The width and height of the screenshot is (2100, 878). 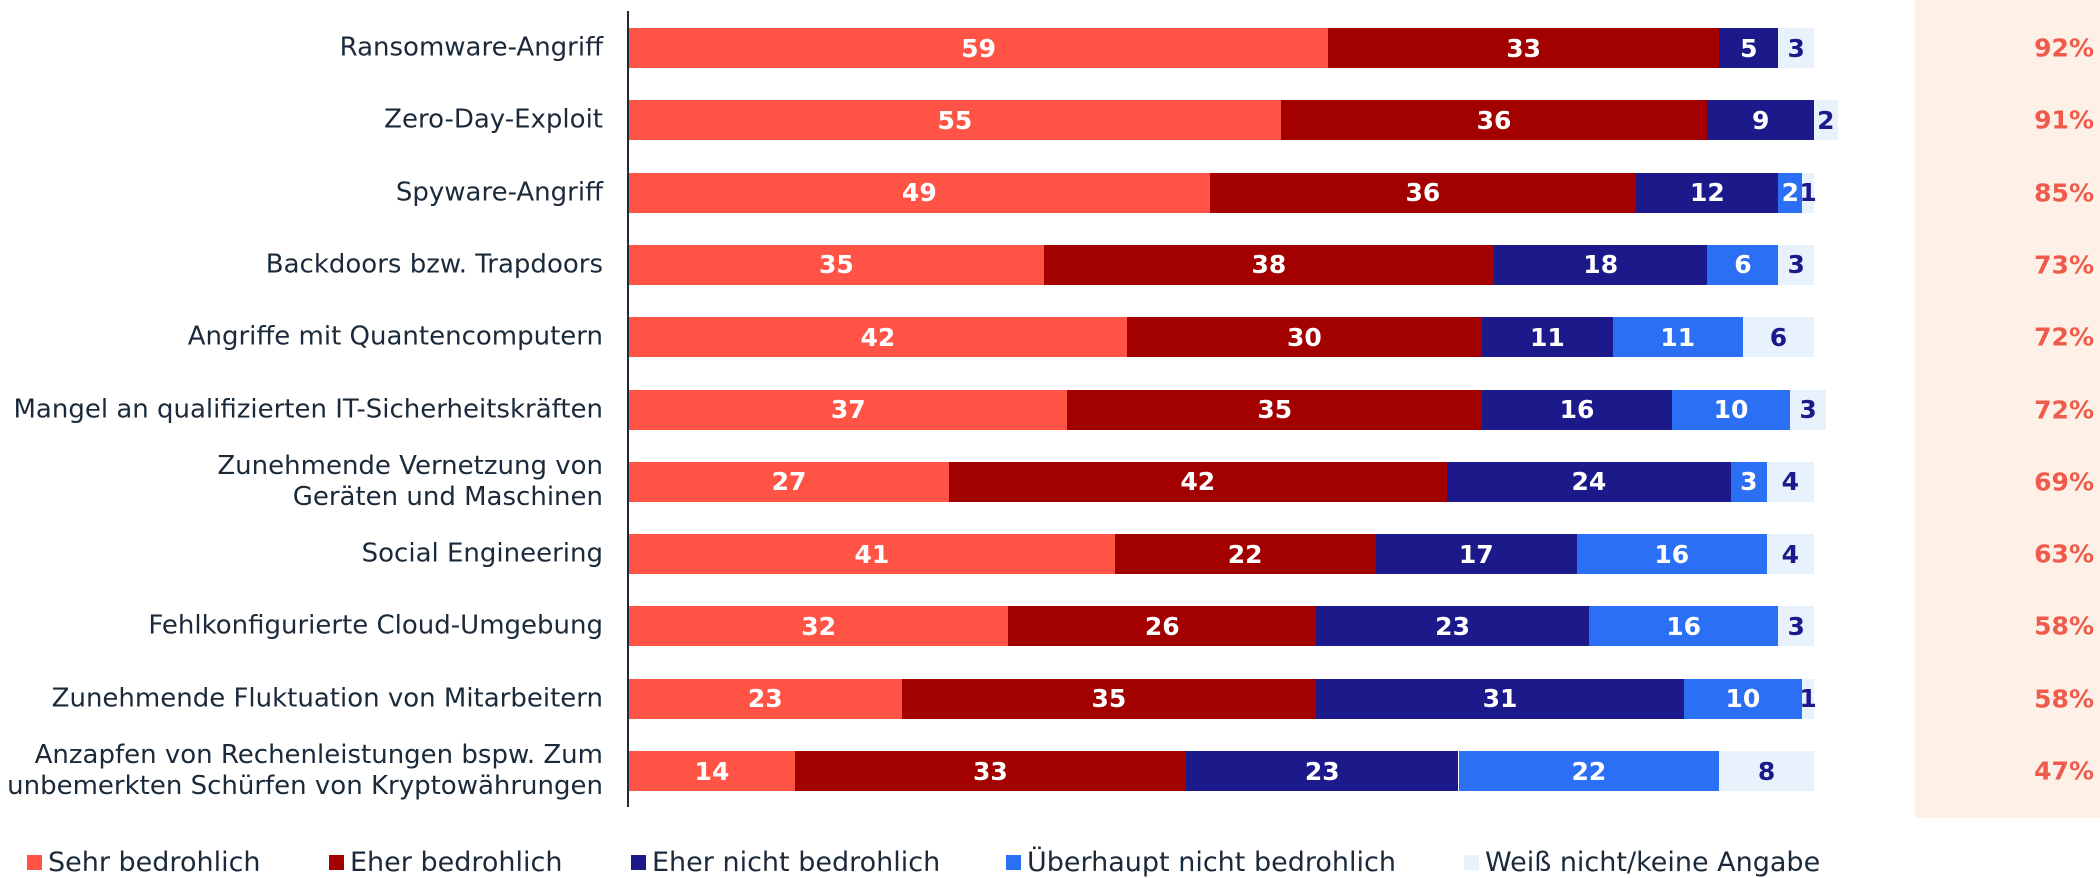 I want to click on value-label: 17, so click(x=1476, y=554).